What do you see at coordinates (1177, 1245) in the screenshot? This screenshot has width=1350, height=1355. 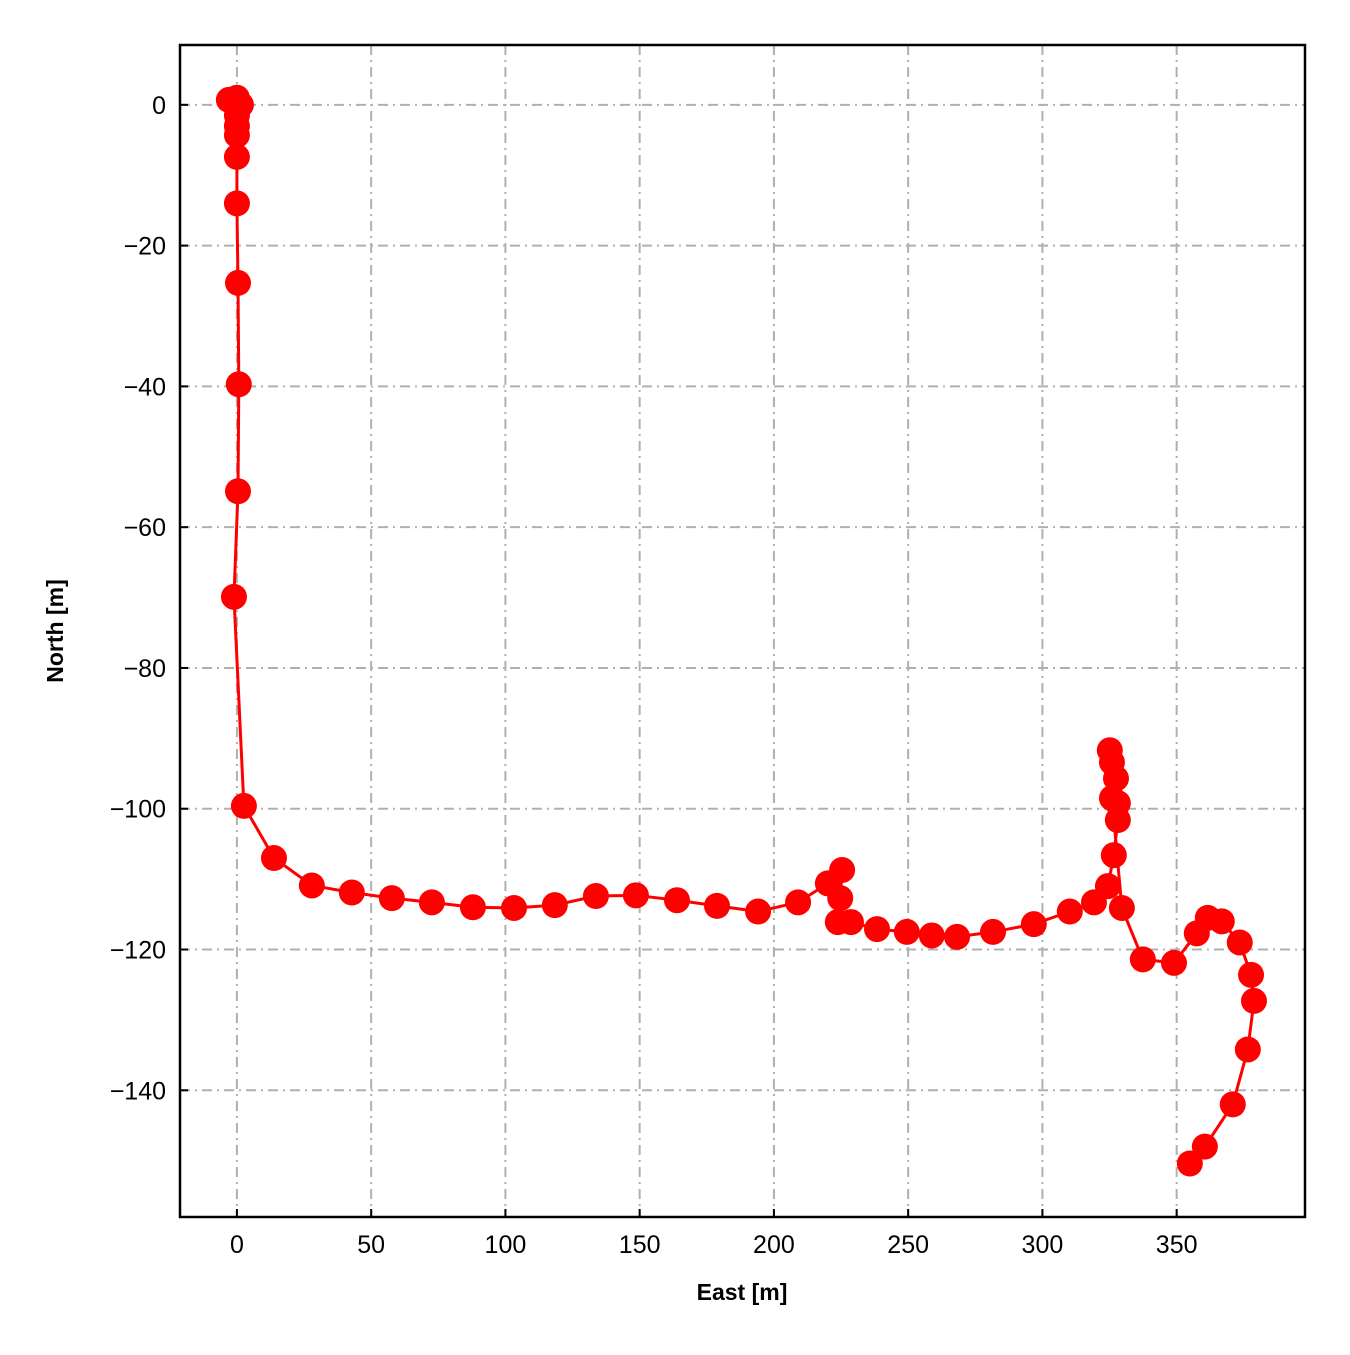 I see `x-tick-label: 350` at bounding box center [1177, 1245].